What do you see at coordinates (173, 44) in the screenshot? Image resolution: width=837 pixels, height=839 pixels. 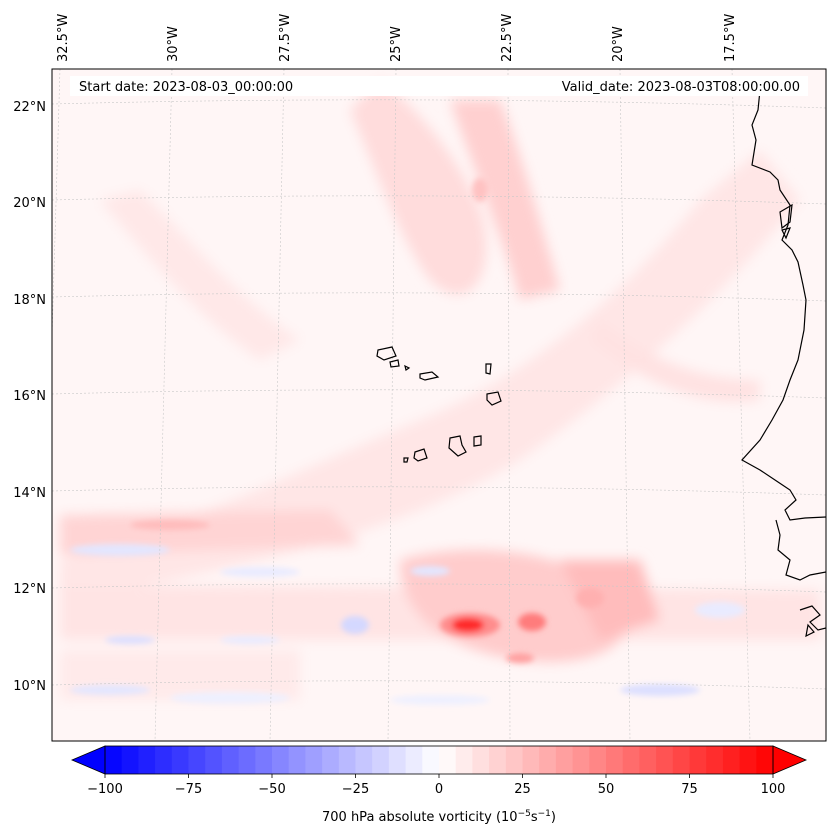 I see `lon-label: 30°W` at bounding box center [173, 44].